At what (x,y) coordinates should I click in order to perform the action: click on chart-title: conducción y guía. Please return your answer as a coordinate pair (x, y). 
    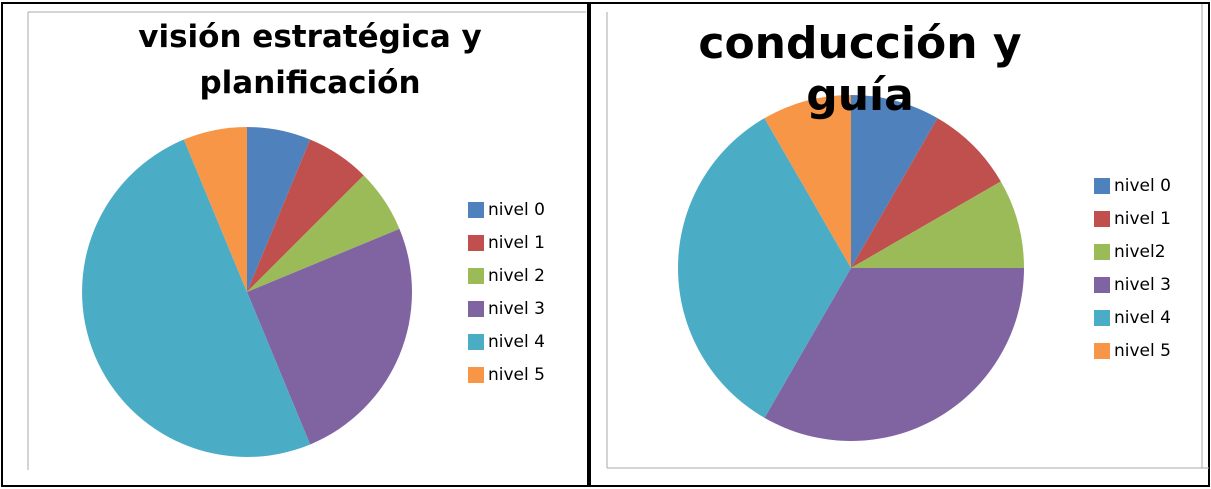
    Looking at the image, I should click on (860, 69).